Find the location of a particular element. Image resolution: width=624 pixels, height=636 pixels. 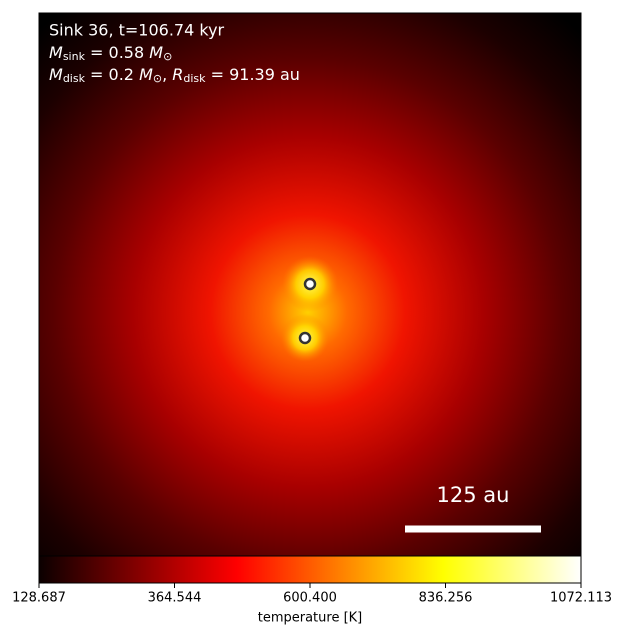

scale-bar-label: 125 au is located at coordinates (473, 495).